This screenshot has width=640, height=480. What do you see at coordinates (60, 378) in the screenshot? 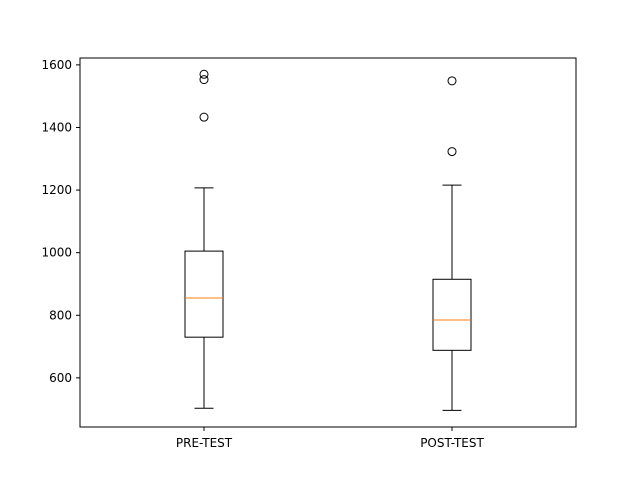
I see `y-tick-label: 600` at bounding box center [60, 378].